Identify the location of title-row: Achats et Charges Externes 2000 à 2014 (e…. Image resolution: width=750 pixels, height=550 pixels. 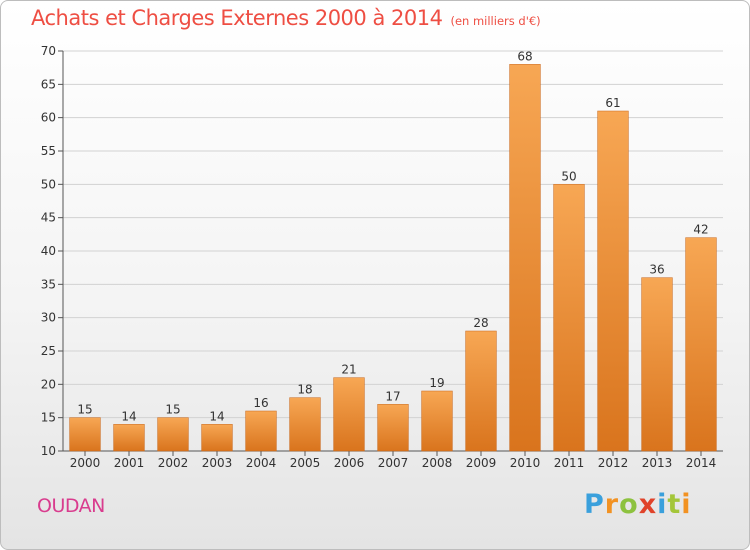
(286, 18).